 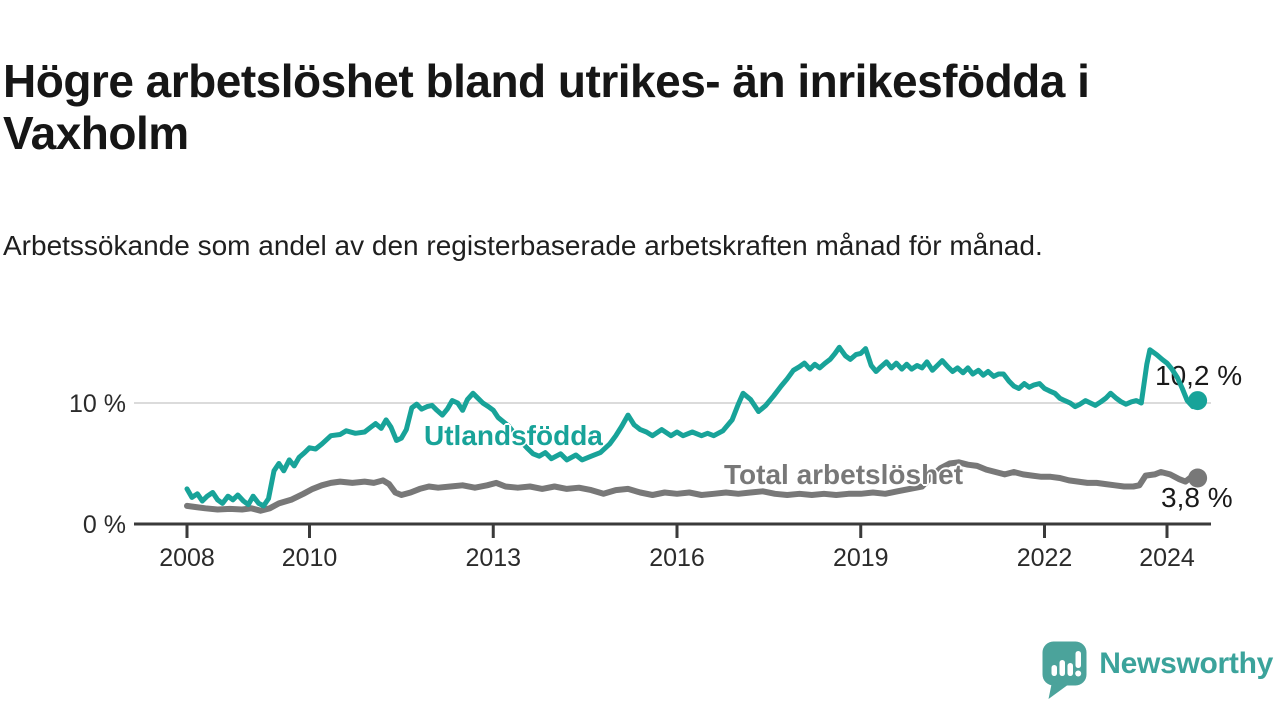 What do you see at coordinates (1058, 690) in the screenshot?
I see `logo-bubble-tail` at bounding box center [1058, 690].